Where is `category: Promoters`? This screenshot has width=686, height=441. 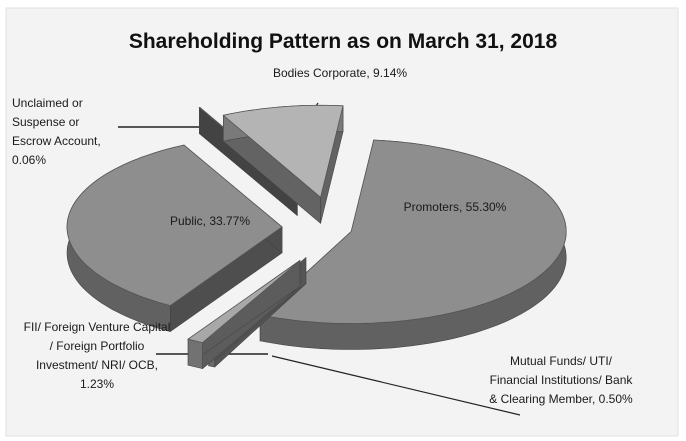 category: Promoters is located at coordinates (431, 207).